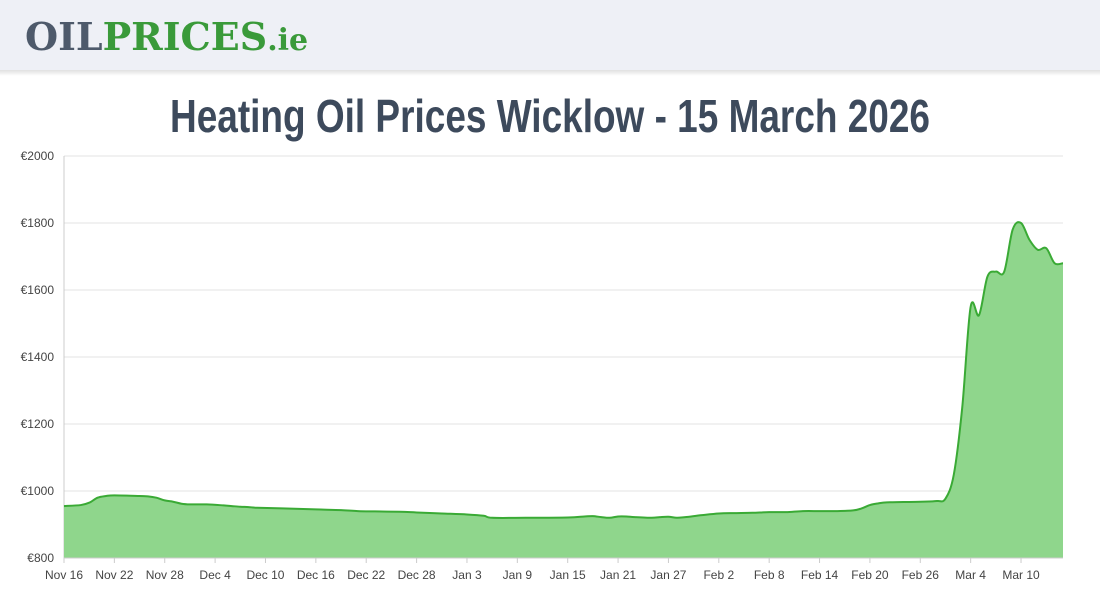 The image size is (1100, 600). Describe the element at coordinates (550, 35) in the screenshot. I see `header-bar` at that location.